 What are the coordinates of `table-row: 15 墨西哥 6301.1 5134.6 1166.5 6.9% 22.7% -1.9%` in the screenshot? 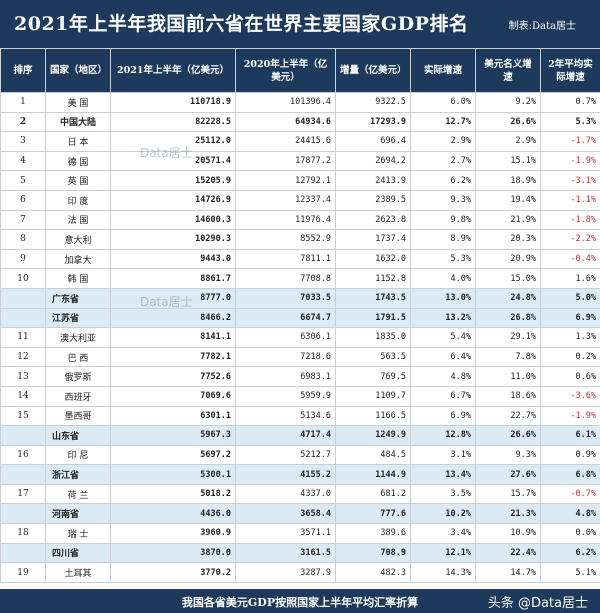 It's located at (300, 416).